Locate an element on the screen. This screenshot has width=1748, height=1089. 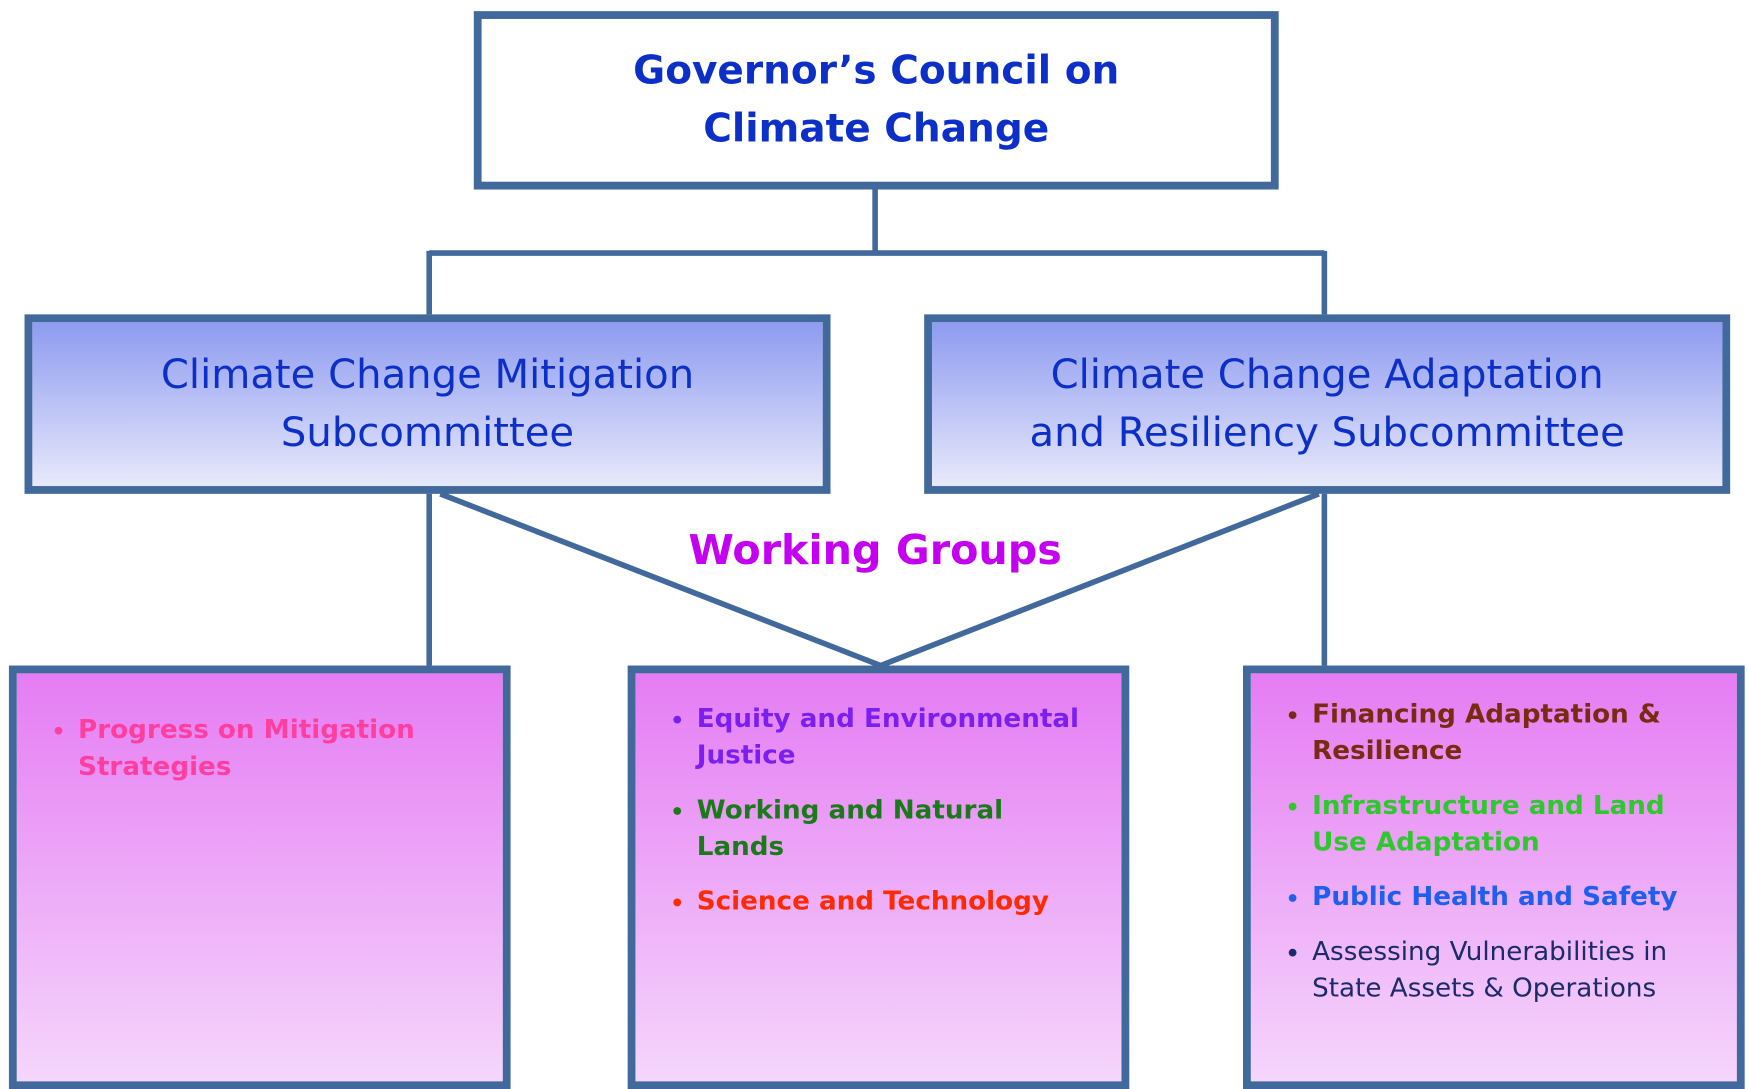
subcommittee-title: Climate Change Adaptation is located at coordinates (1327, 374).